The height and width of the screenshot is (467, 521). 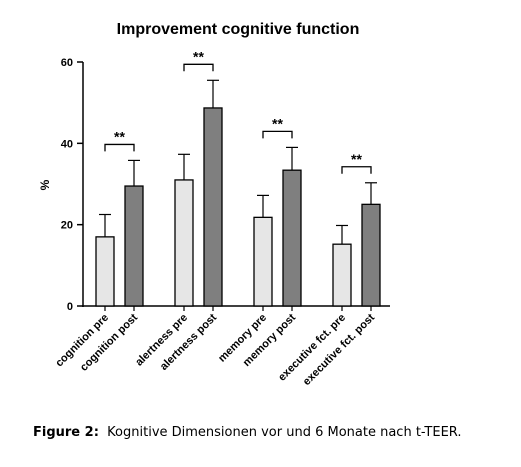 I want to click on caption-label: Figure 2:, so click(x=66, y=432).